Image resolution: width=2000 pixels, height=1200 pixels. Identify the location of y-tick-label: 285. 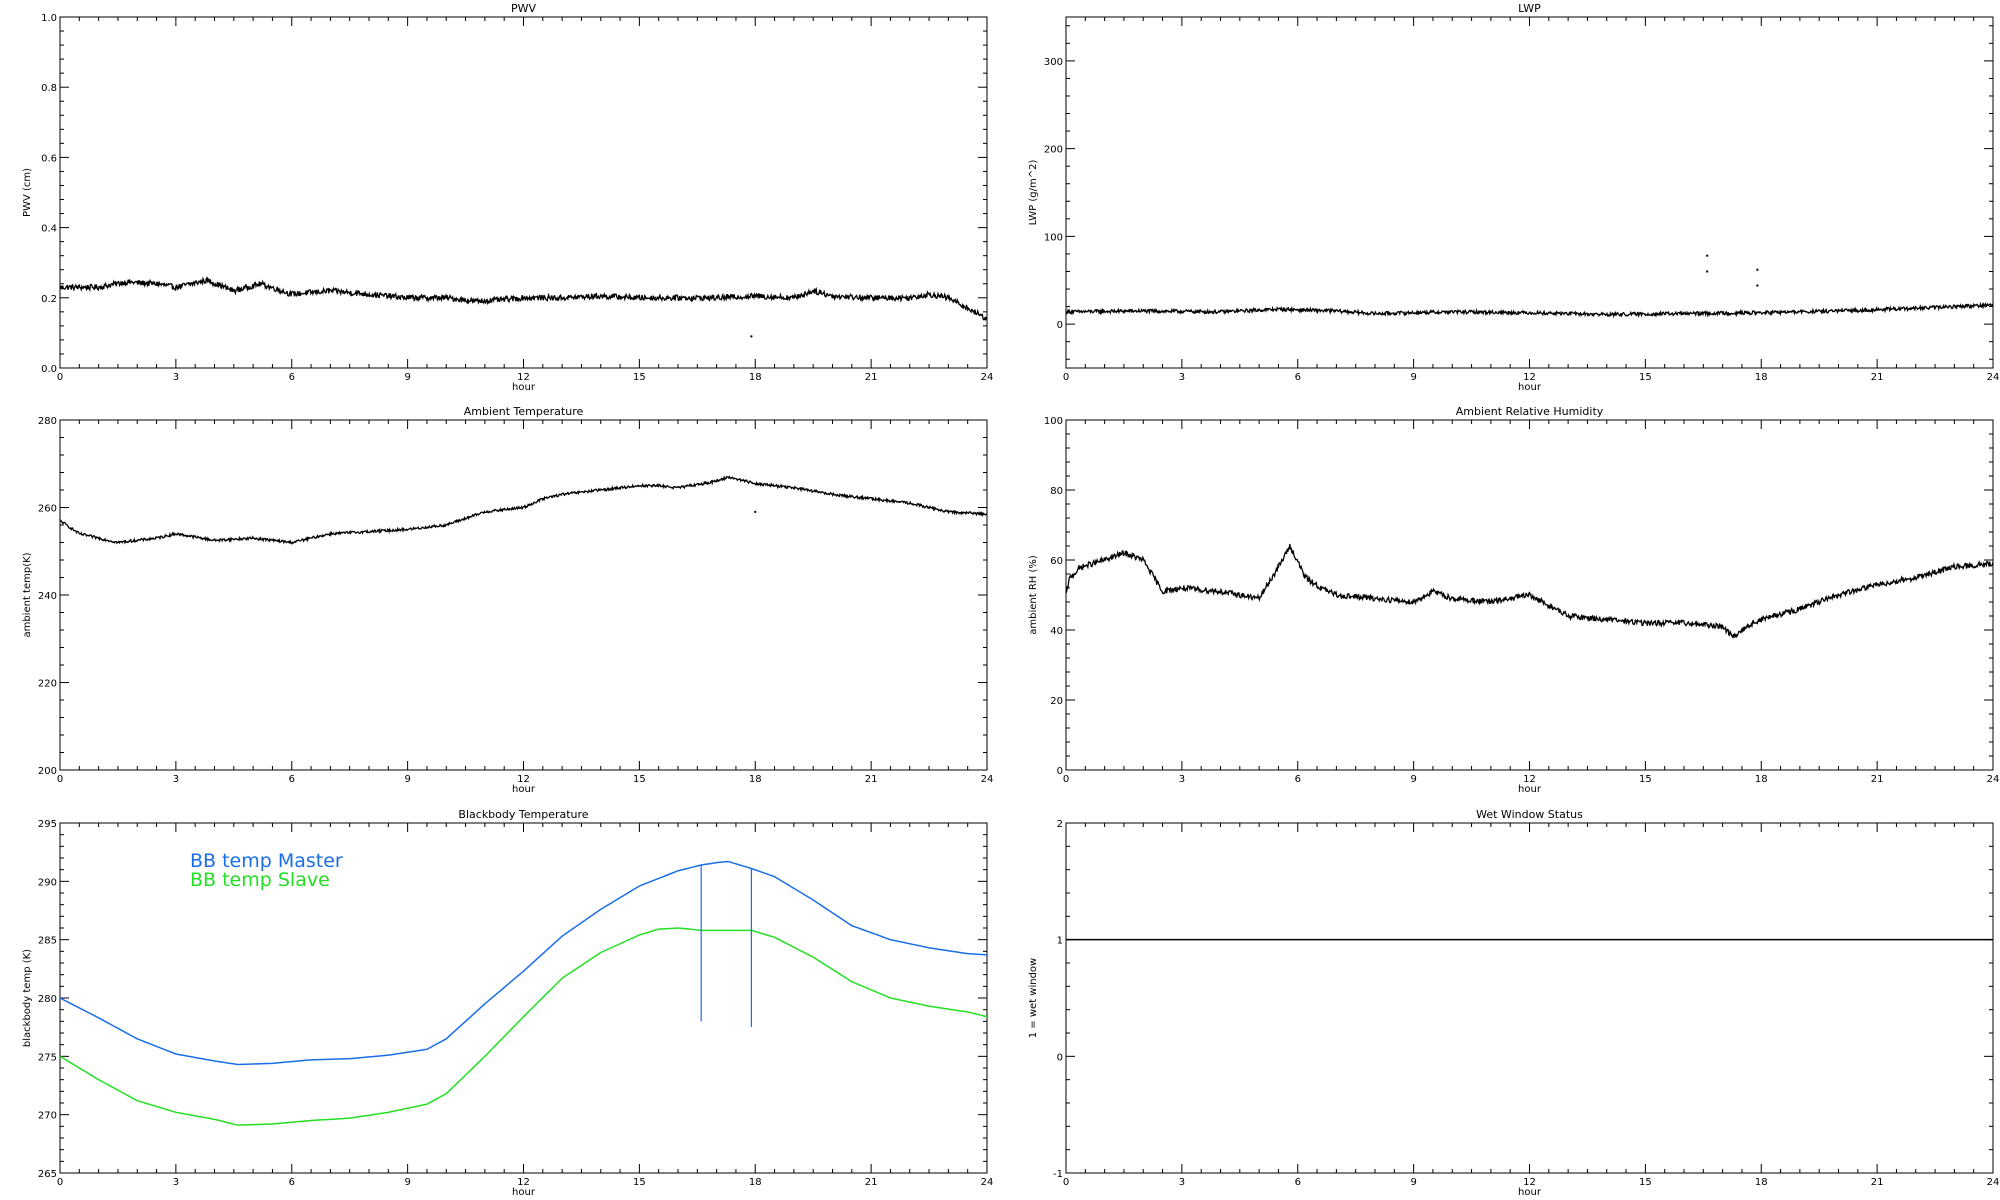
(47, 941).